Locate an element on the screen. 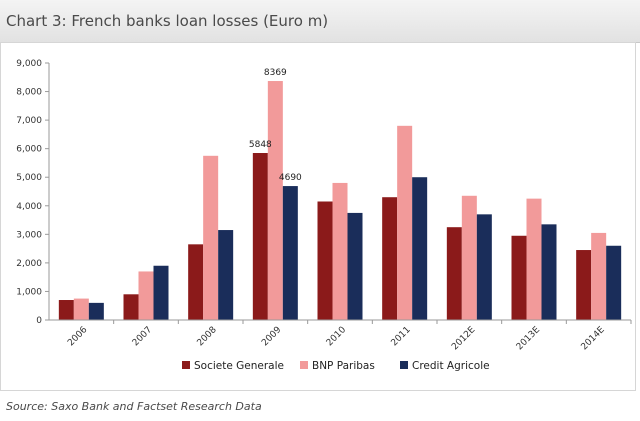  legend-label: Societe Generale is located at coordinates (239, 366).